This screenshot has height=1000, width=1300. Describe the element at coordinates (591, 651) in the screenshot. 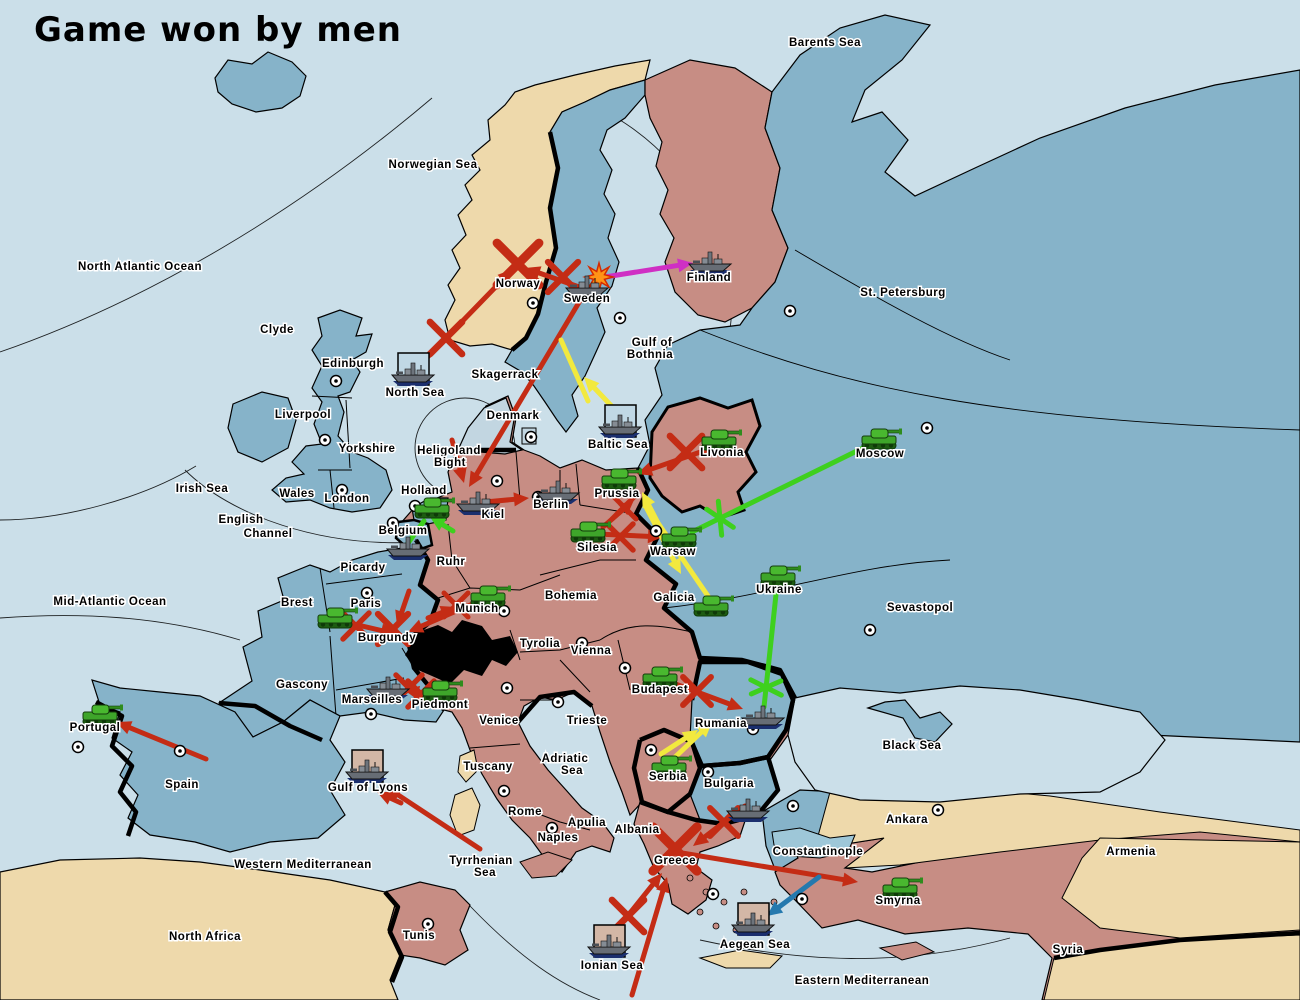

I see `map-label: Vienna` at that location.